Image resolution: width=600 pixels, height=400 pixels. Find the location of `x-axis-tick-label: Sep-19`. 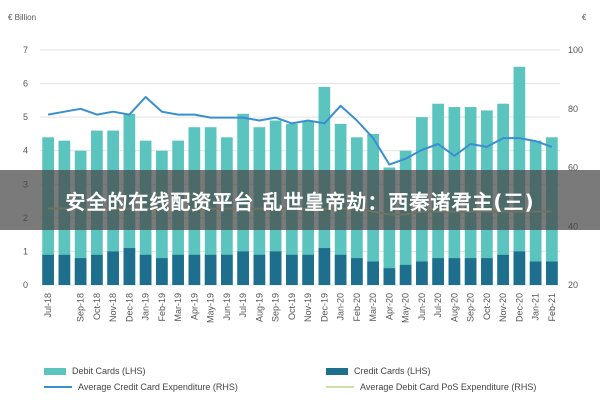

x-axis-tick-label: Sep-19 is located at coordinates (276, 307).